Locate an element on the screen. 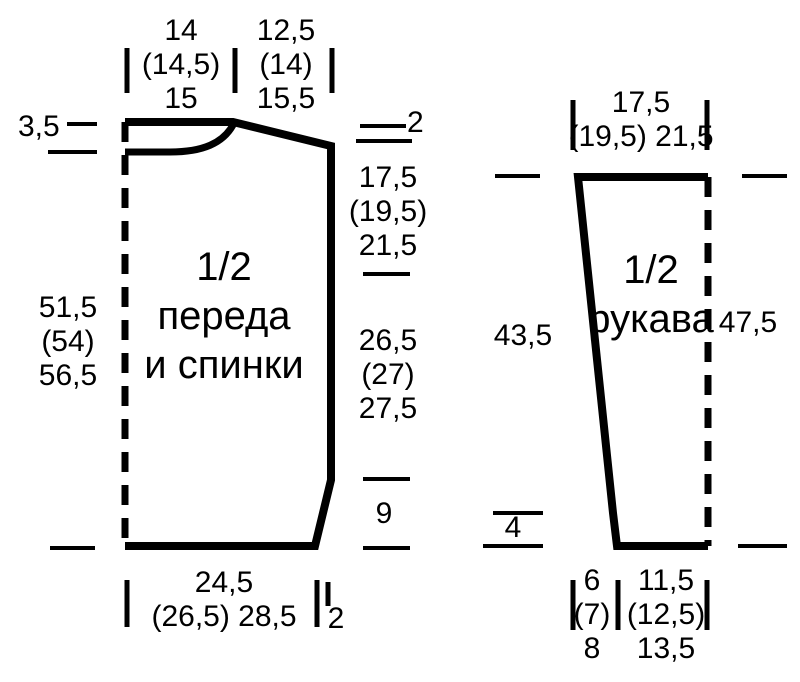  front-back-piece-label: 1/2 переда и спинки is located at coordinates (224, 316).